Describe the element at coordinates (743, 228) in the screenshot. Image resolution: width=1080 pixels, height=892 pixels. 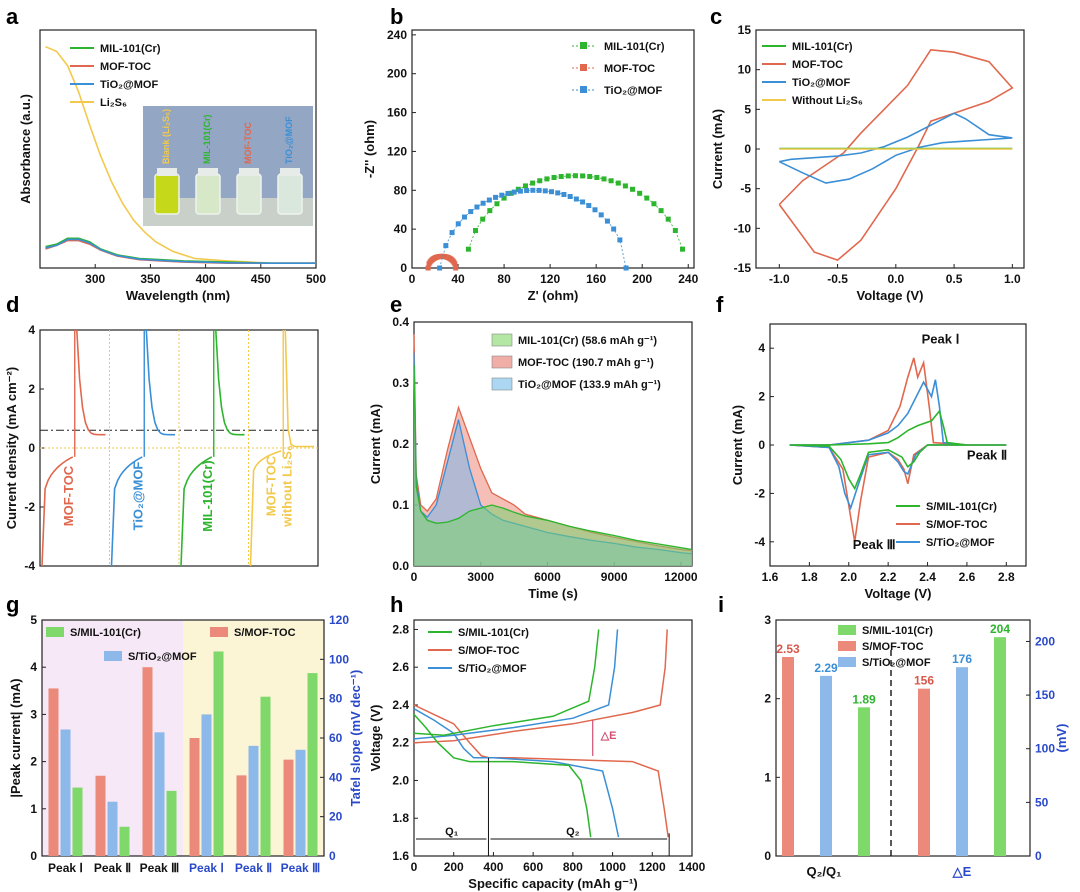
I see `panel-c-ytick-label: -10` at that location.